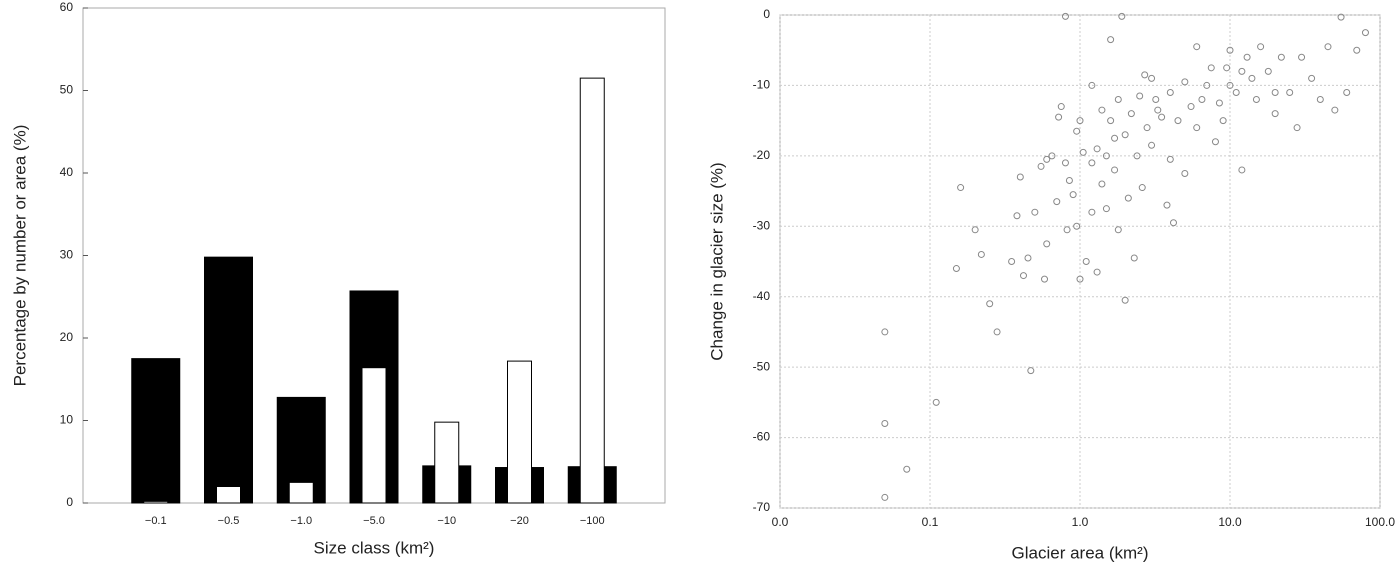 The image size is (1400, 570). Describe the element at coordinates (374, 547) in the screenshot. I see `x-axis-title: Size class (km²)` at that location.